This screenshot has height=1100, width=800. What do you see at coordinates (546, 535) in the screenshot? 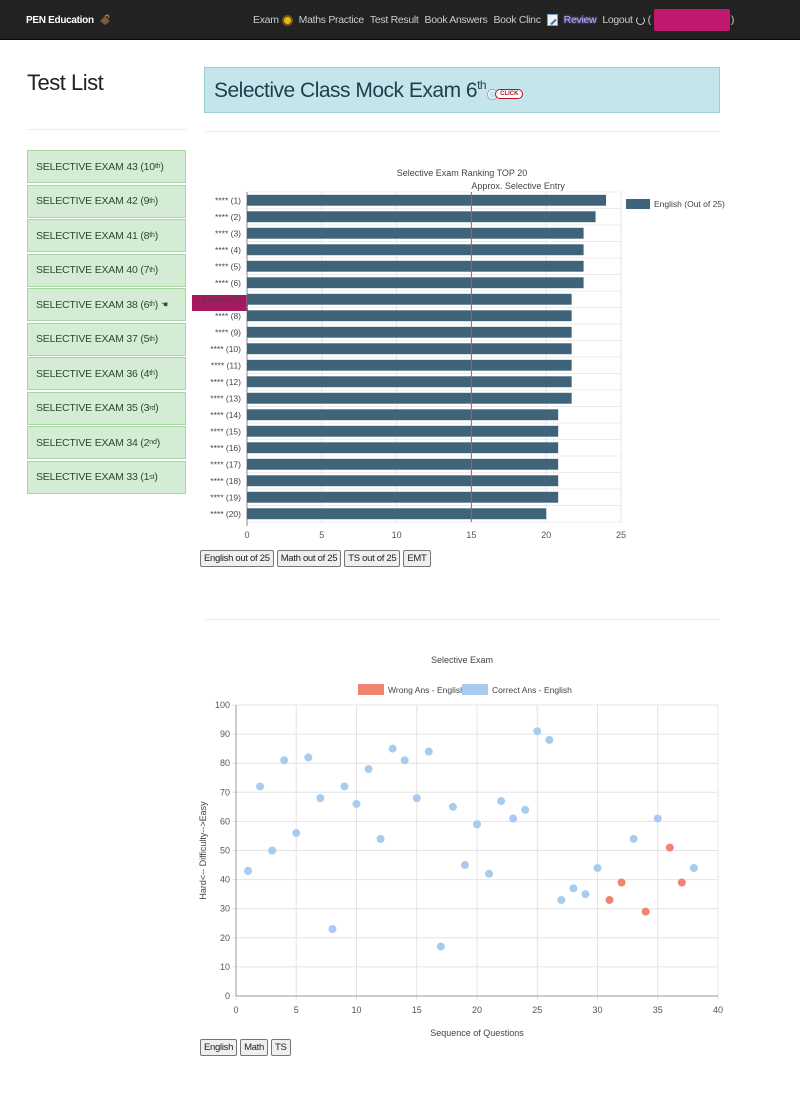
I see `x-tick-label: 20` at bounding box center [546, 535].